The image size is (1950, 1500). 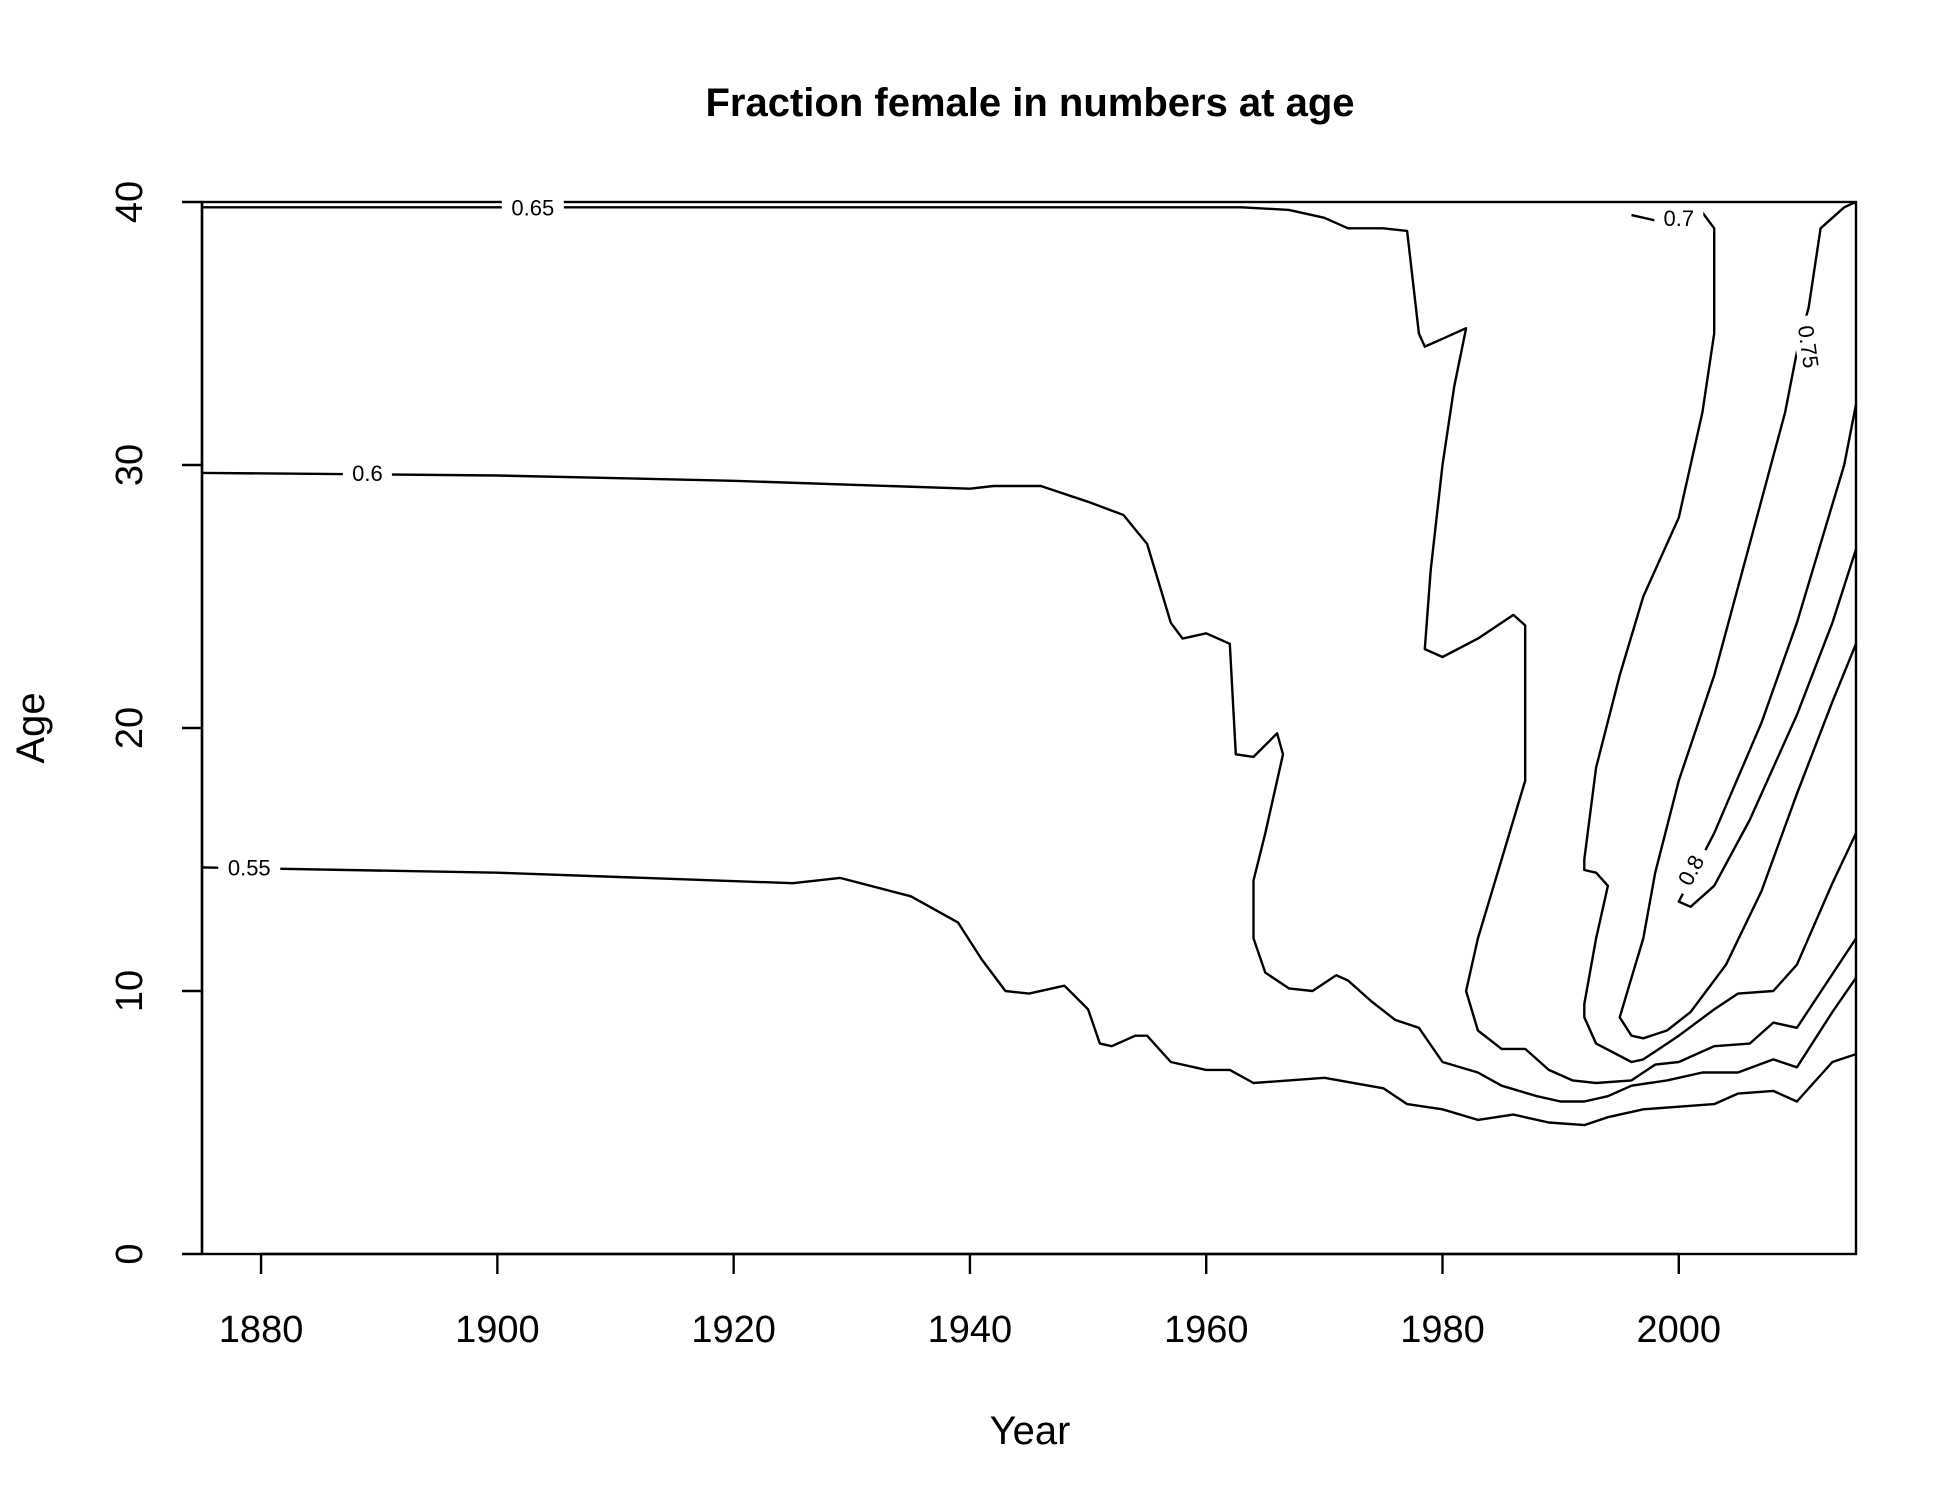 I want to click on contour-label: 0.6, so click(x=367, y=473).